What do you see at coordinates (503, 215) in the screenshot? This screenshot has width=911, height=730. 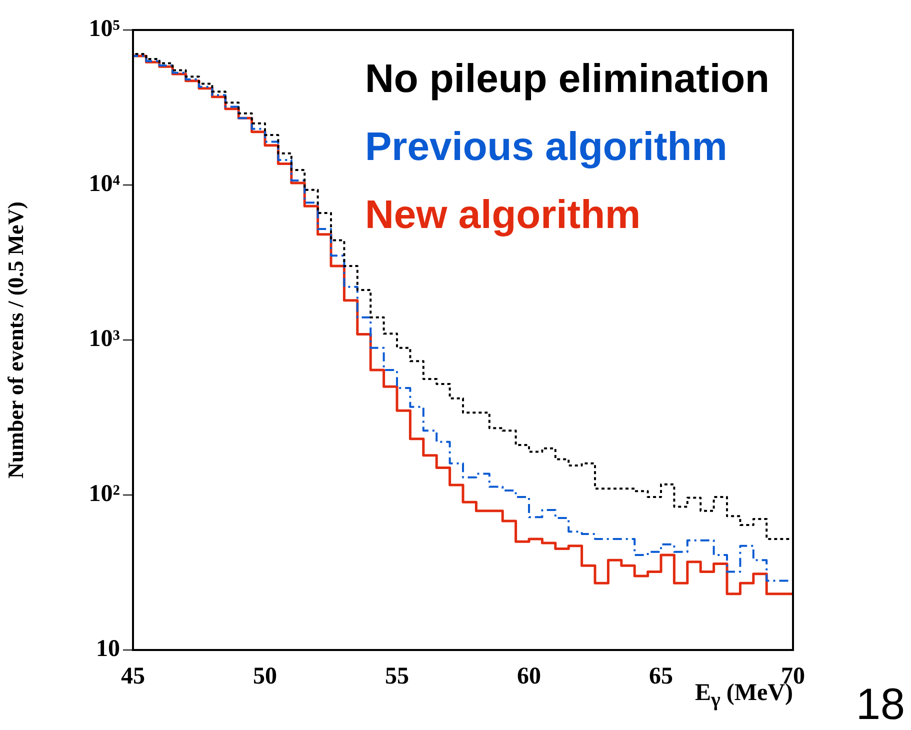 I see `series-label: New algorithm` at bounding box center [503, 215].